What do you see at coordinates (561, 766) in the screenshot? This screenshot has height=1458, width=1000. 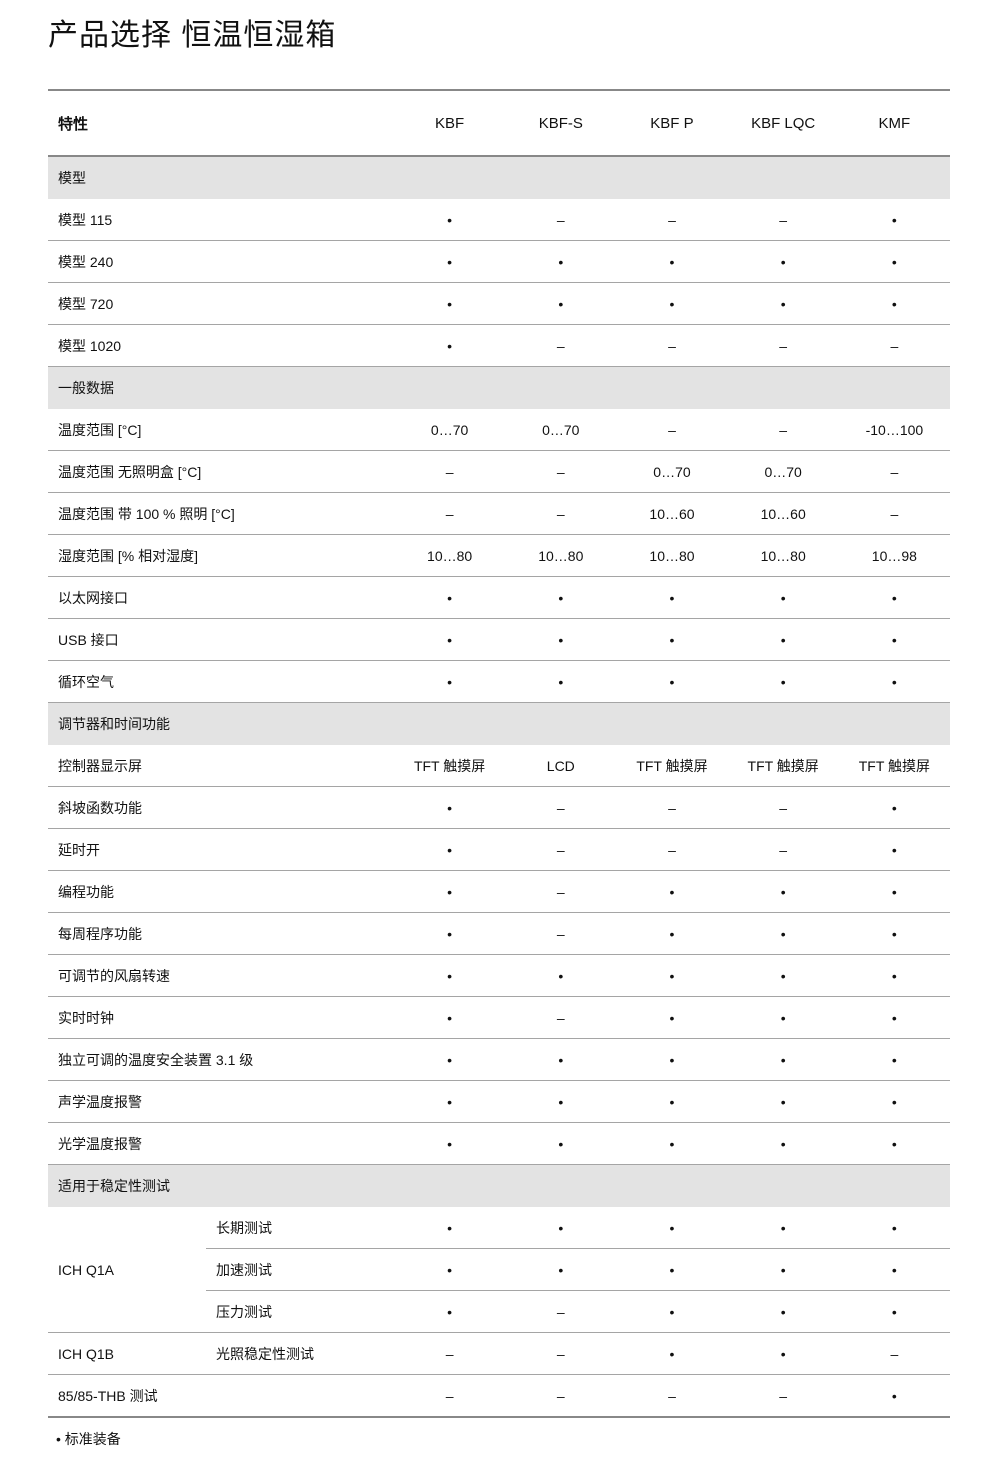 I see `cell-value: LCD` at bounding box center [561, 766].